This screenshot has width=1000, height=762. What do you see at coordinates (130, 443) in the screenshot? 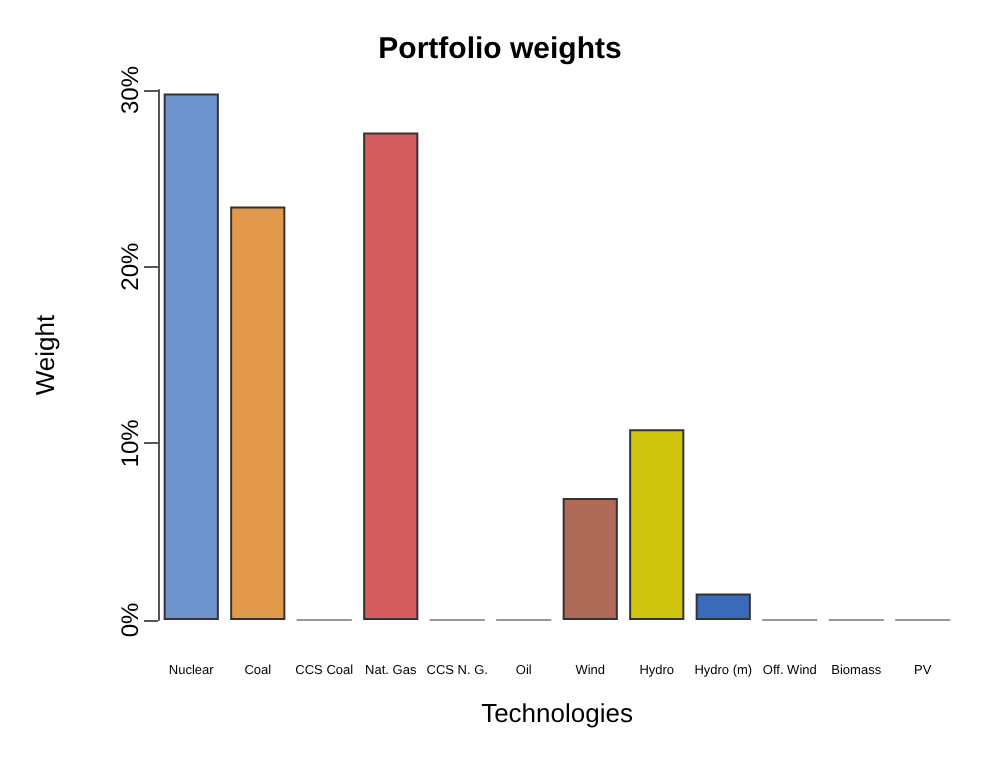
I see `y-tick-label: 10%` at bounding box center [130, 443].